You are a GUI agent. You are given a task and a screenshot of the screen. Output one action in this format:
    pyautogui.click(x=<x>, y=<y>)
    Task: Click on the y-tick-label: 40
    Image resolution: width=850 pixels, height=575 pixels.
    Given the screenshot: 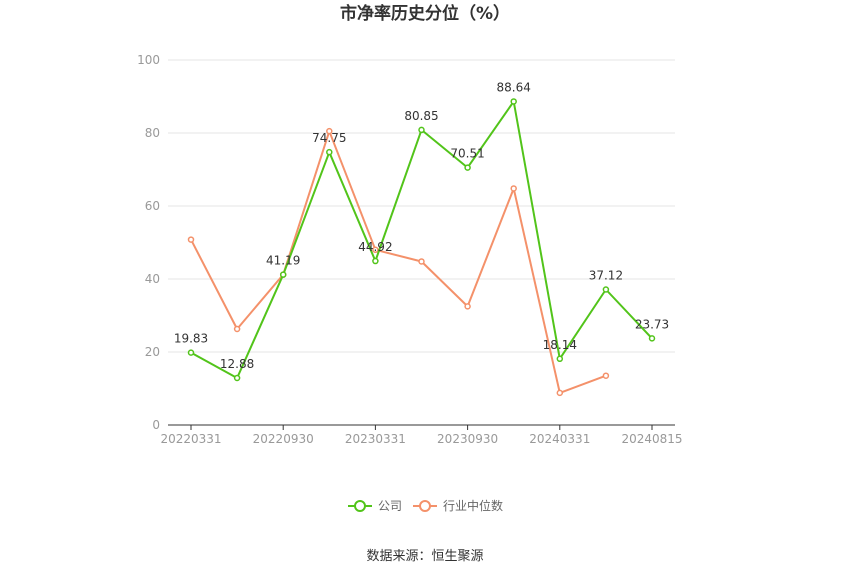 What is the action you would take?
    pyautogui.click(x=152, y=279)
    